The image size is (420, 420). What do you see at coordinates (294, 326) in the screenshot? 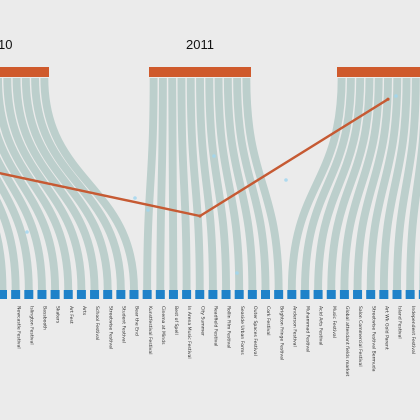
I see `category-label: Anderson Festival` at bounding box center [294, 326].